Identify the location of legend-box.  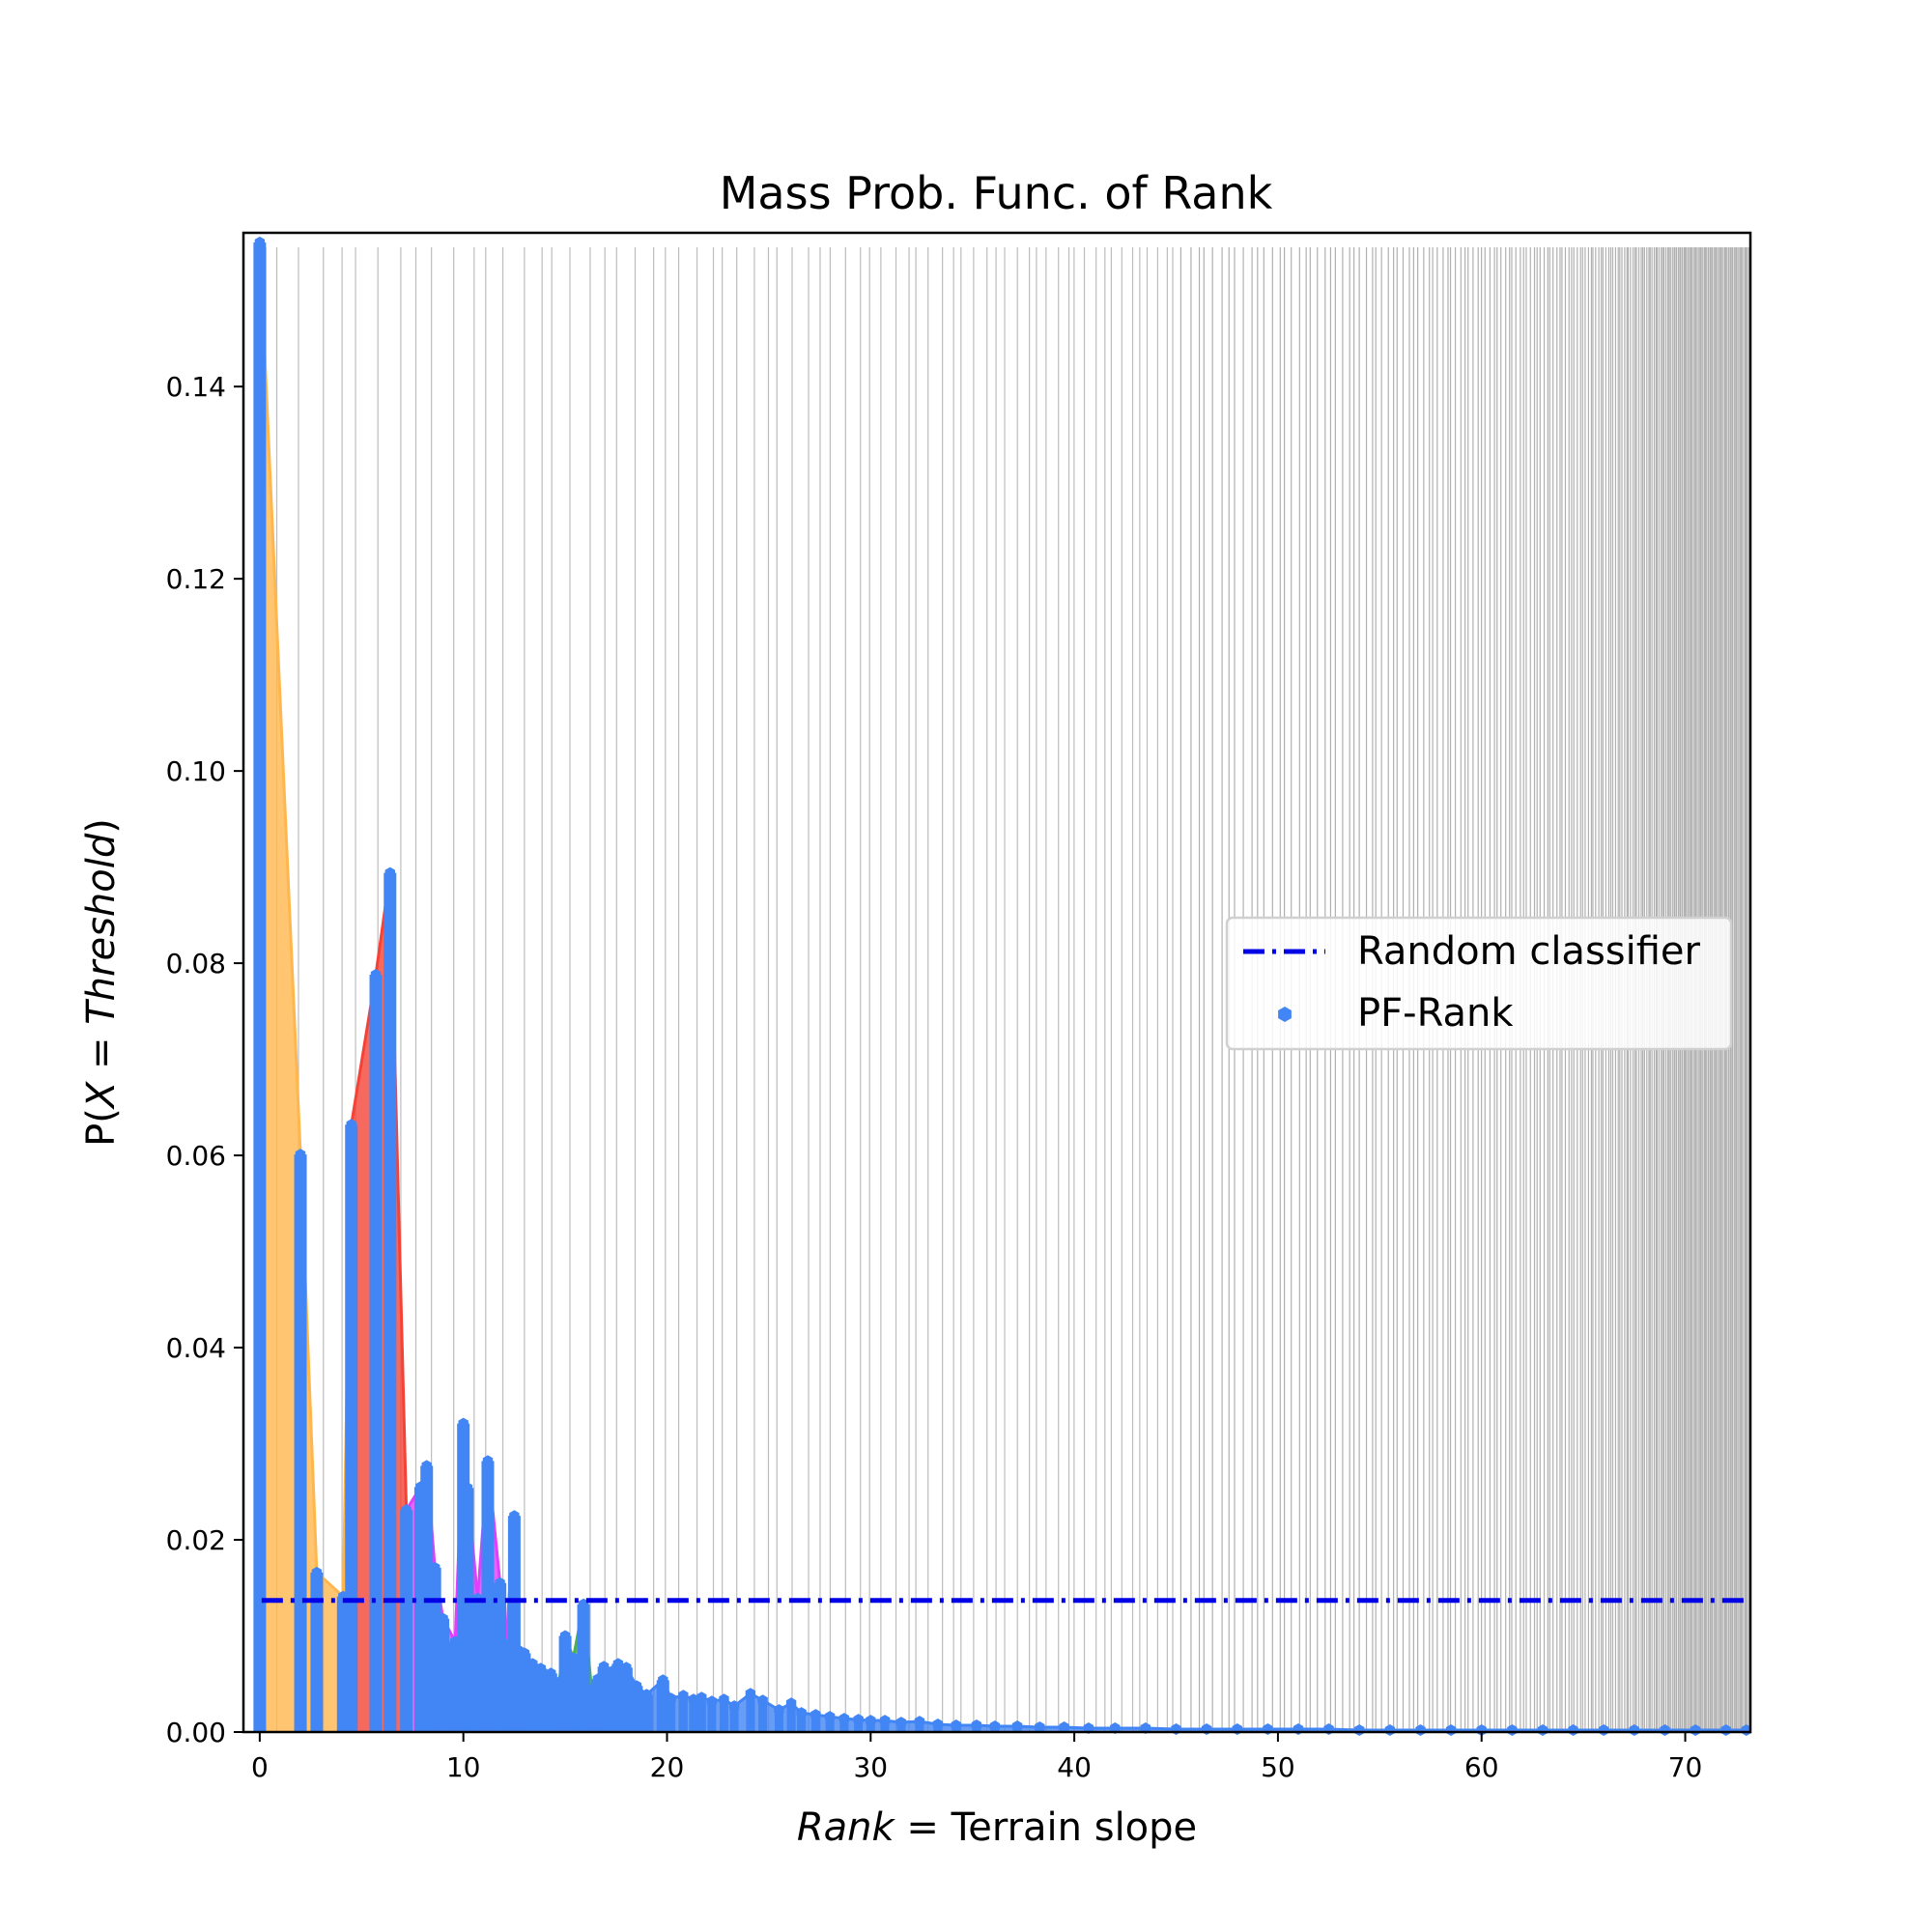
(1479, 983).